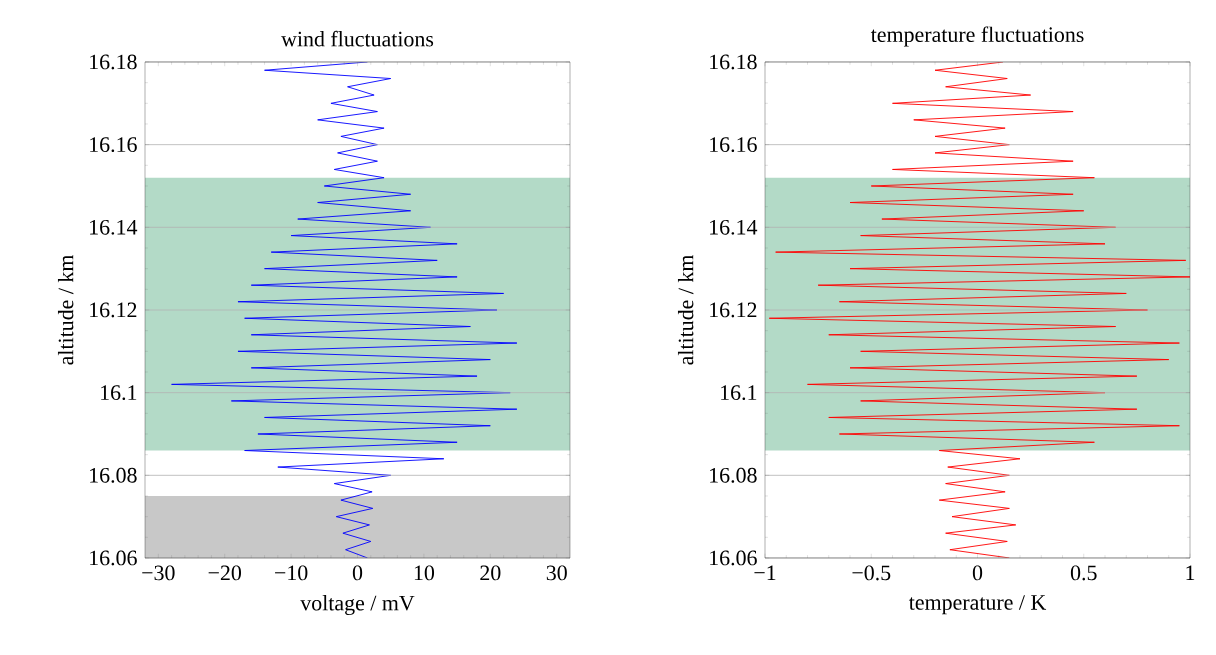 Image resolution: width=1216 pixels, height=655 pixels. What do you see at coordinates (291, 573) in the screenshot?
I see `x-tick-label: −10` at bounding box center [291, 573].